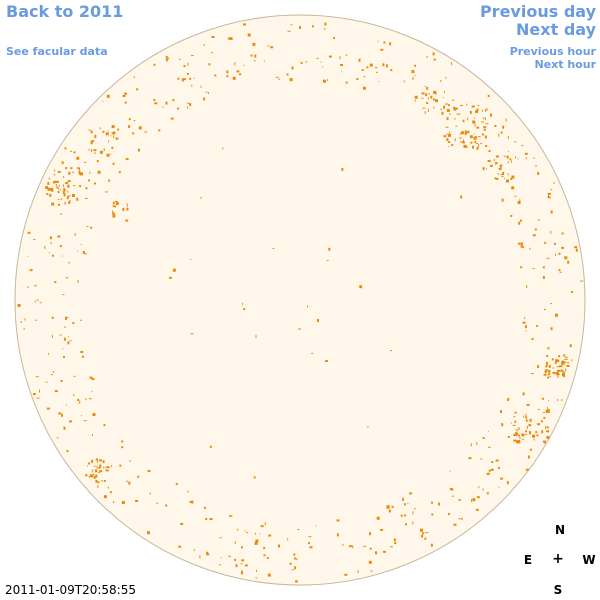 The width and height of the screenshot is (600, 600). Describe the element at coordinates (558, 559) in the screenshot. I see `compass-center: +` at that location.